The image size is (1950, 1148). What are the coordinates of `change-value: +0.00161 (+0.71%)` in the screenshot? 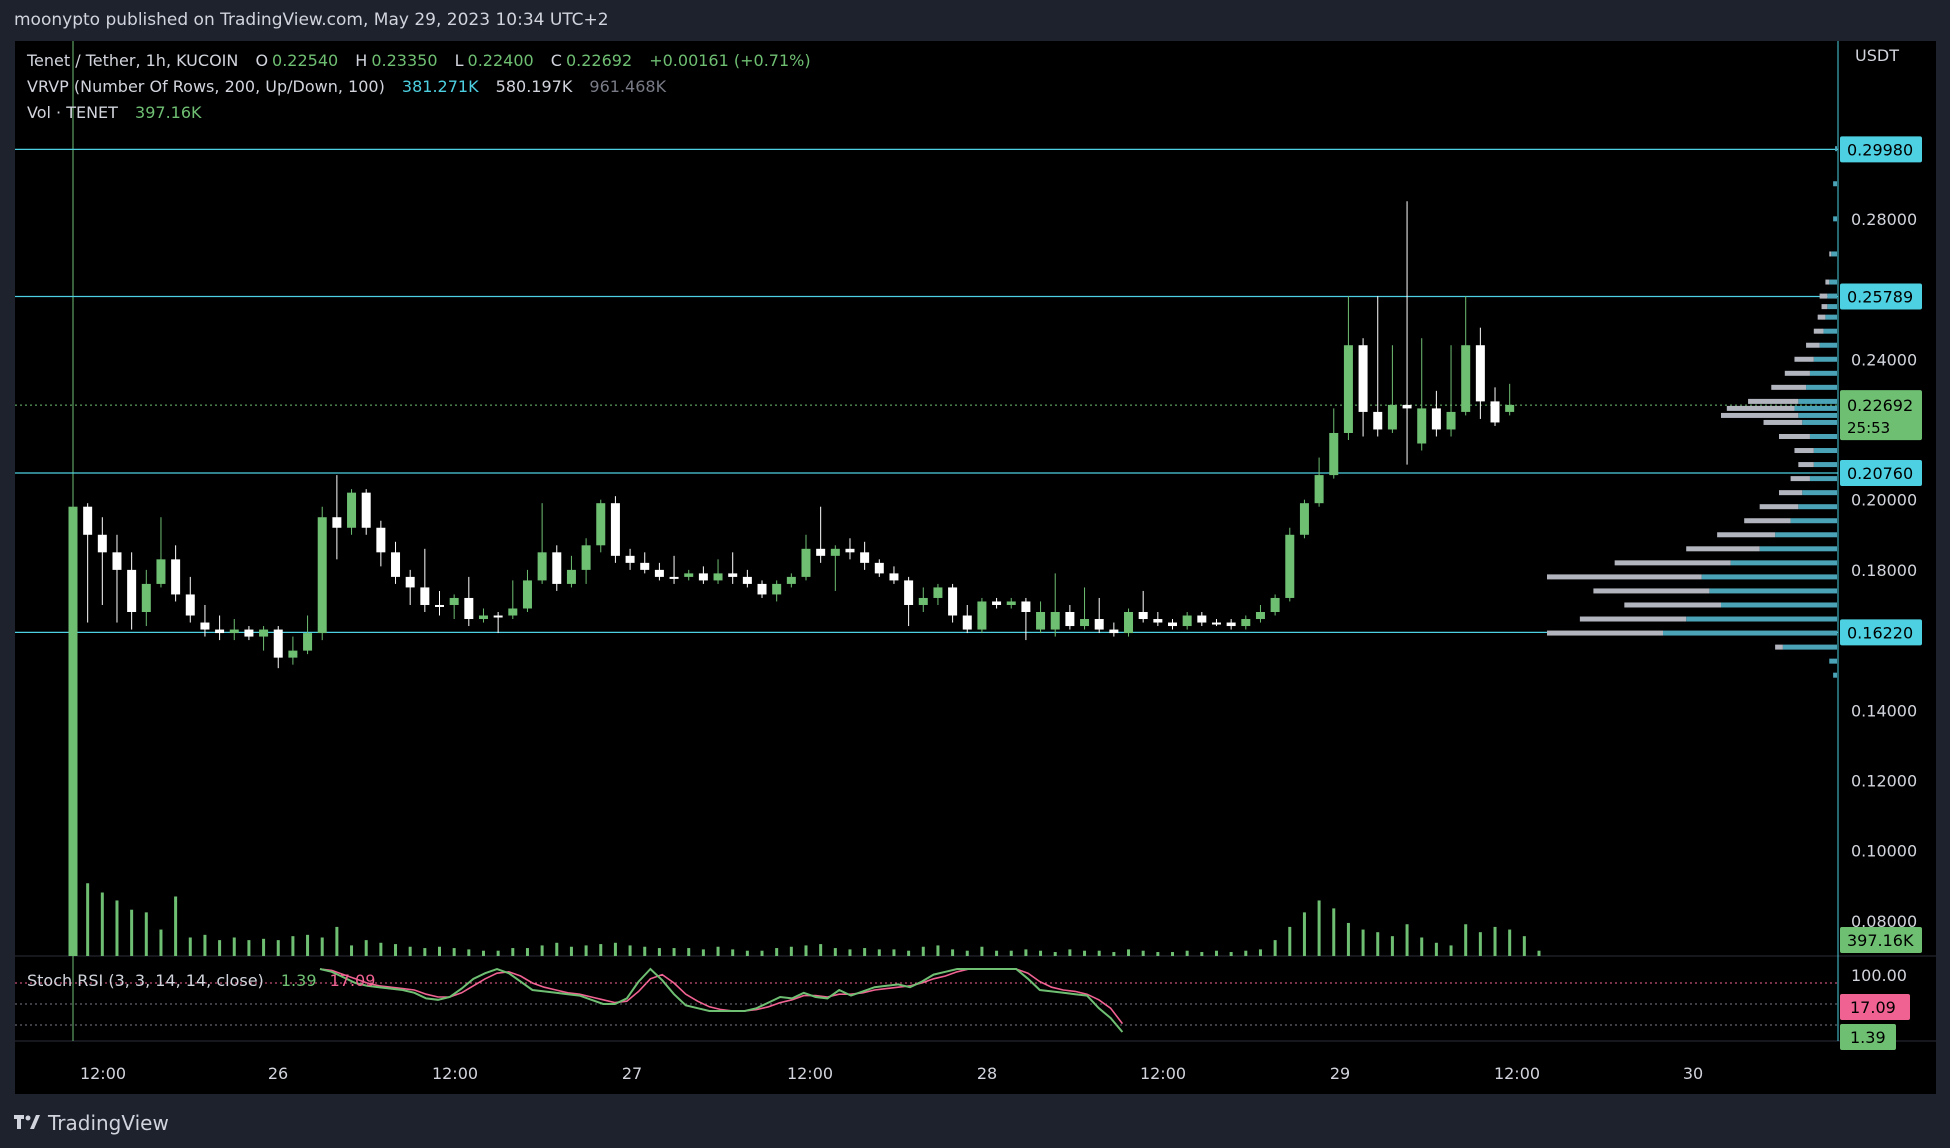 It's located at (730, 60).